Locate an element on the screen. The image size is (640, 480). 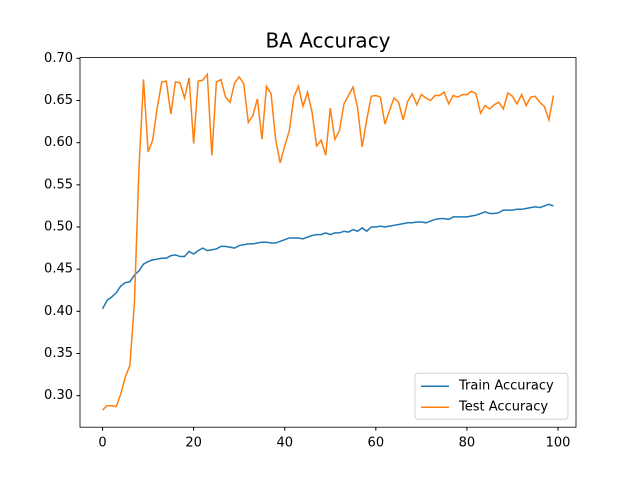
legend-label: Train Accuracy is located at coordinates (506, 386).